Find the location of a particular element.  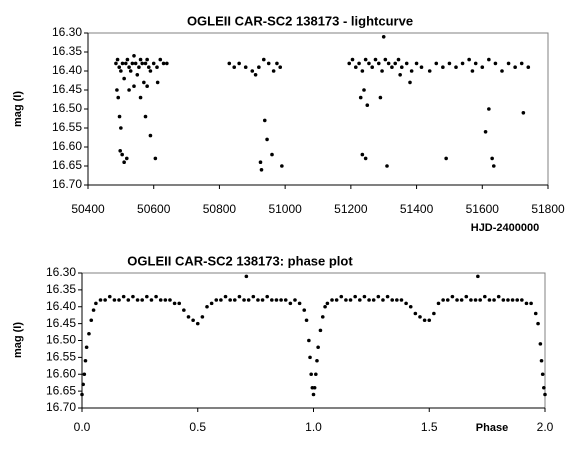

y-tick-label: 16.30 is located at coordinates (67, 32).